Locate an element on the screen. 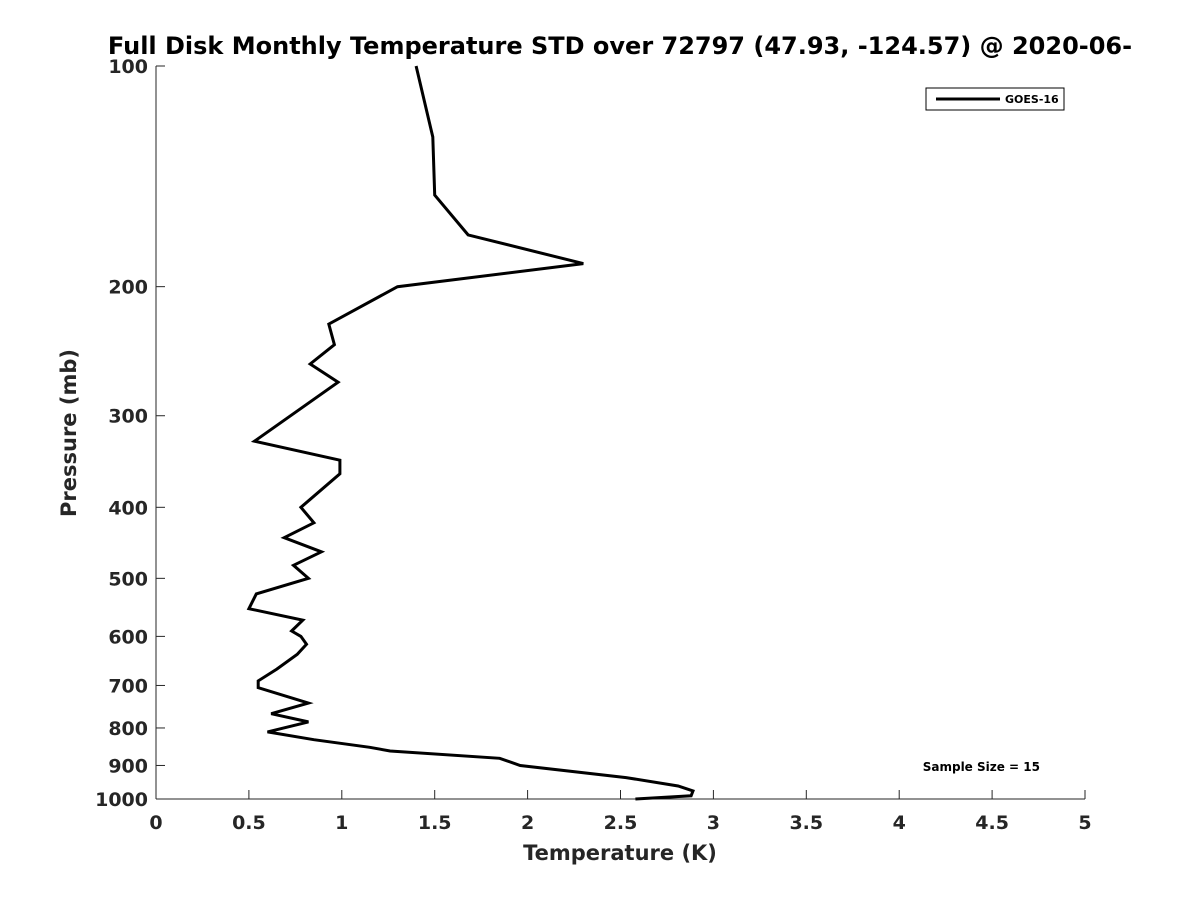 The height and width of the screenshot is (900, 1200). sample-size-annotation: Sample Size = 15 is located at coordinates (981, 767).